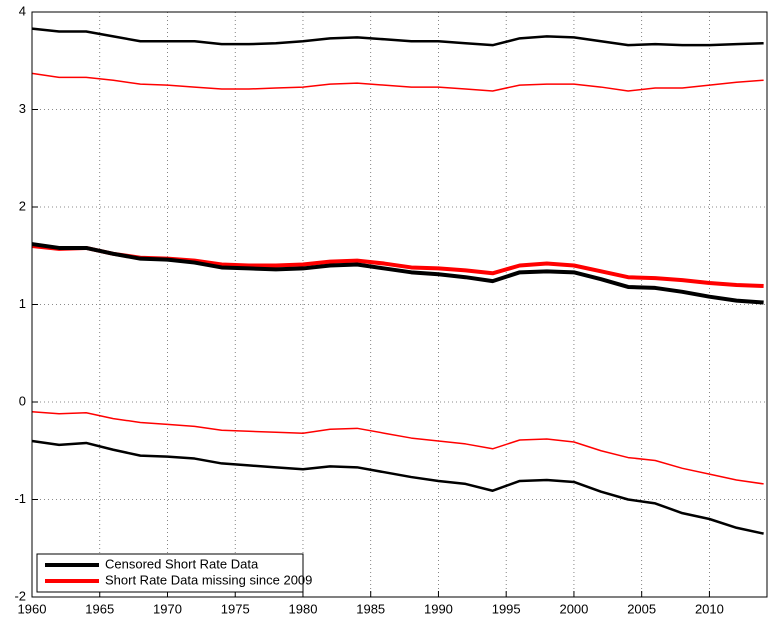  What do you see at coordinates (20, 595) in the screenshot?
I see `y-tick-label: -2` at bounding box center [20, 595].